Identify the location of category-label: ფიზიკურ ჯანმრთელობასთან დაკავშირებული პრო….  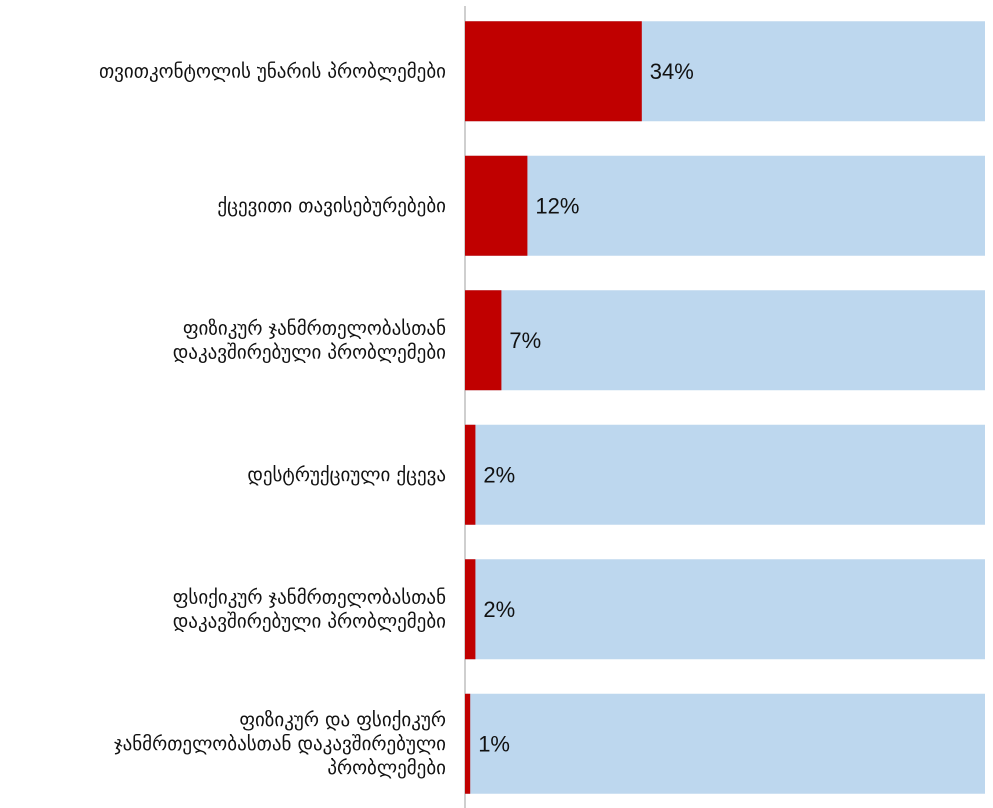
(309, 340).